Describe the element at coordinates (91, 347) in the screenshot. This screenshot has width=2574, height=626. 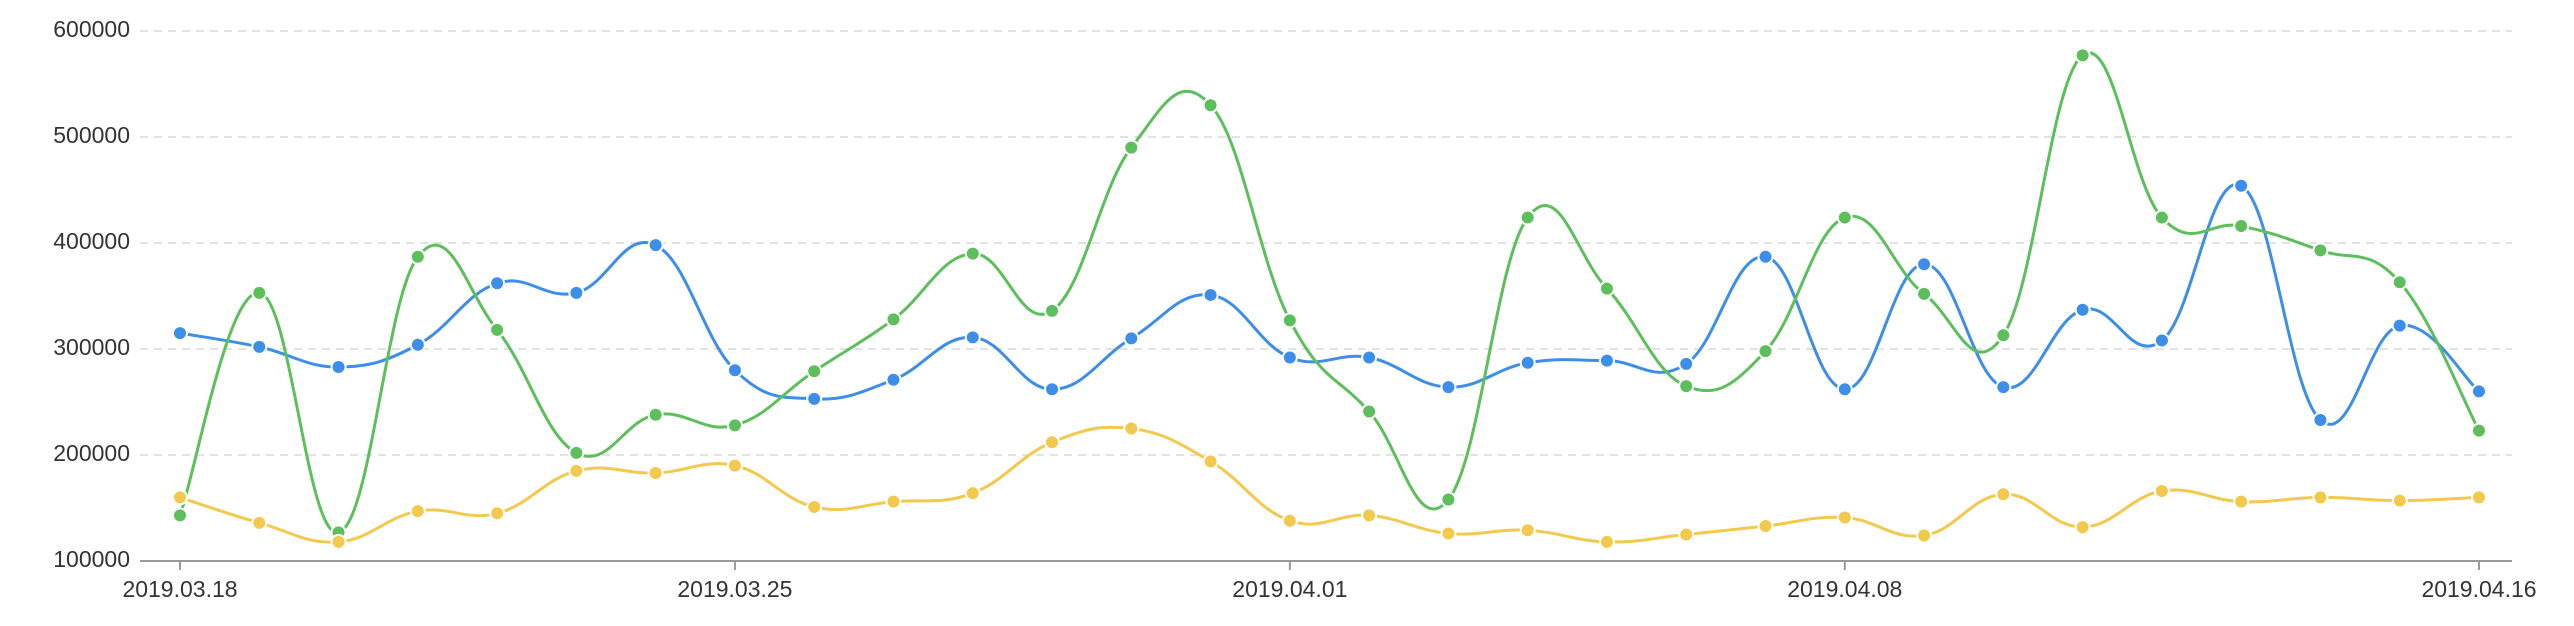
I see `y-tick-label: 300000` at that location.